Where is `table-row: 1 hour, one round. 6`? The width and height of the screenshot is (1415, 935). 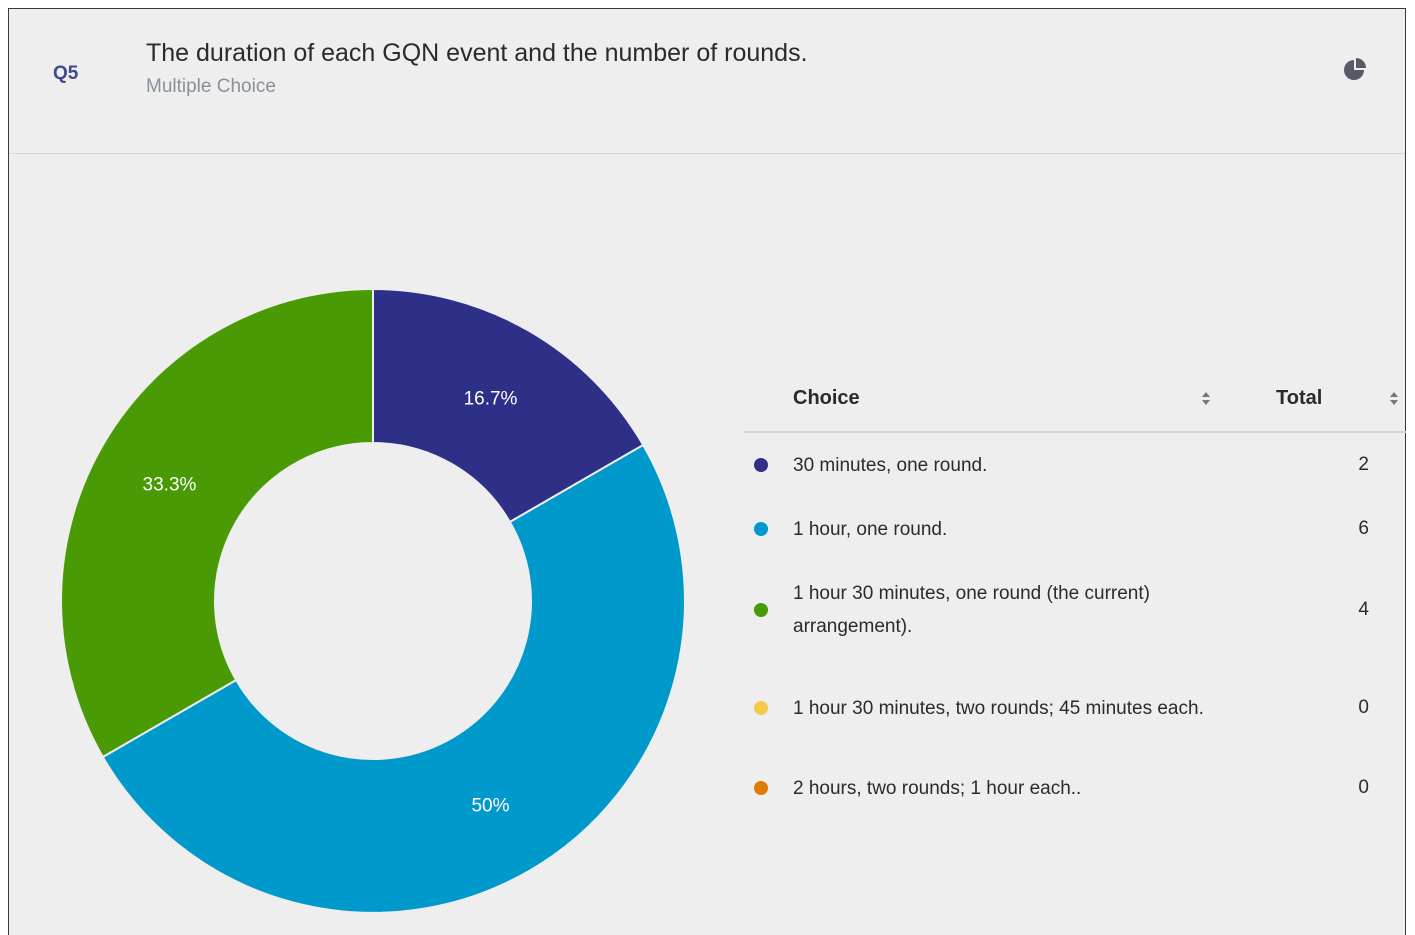
table-row: 1 hour, one round. 6 is located at coordinates (1075, 529).